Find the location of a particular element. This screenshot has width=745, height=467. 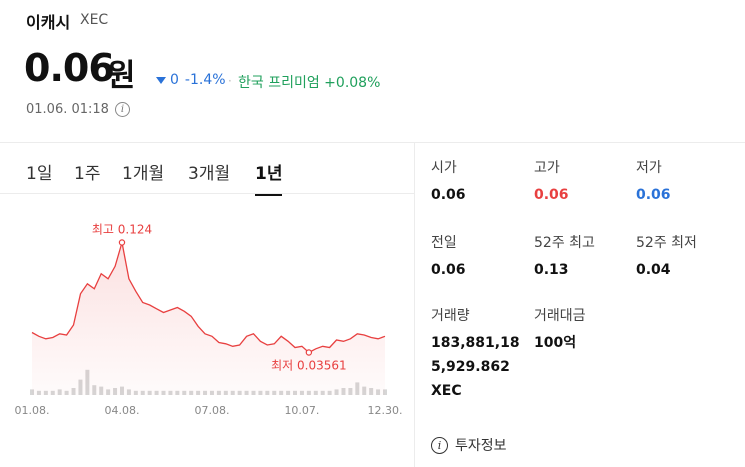

tab-1month: 1개월 is located at coordinates (143, 174).